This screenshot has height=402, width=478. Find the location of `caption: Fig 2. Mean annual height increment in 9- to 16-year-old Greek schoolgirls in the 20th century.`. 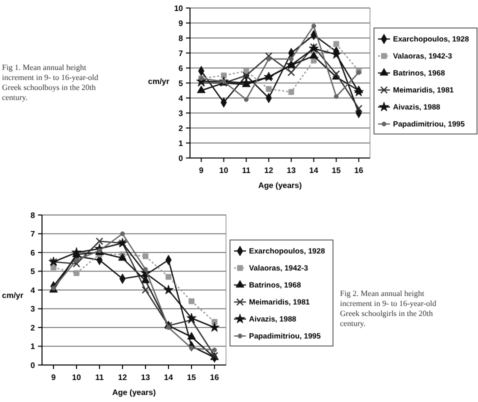

caption: Fig 2. Mean annual height increment in 9- to 16-year-old Greek schoolgirls in the 20th century. is located at coordinates (388, 308).